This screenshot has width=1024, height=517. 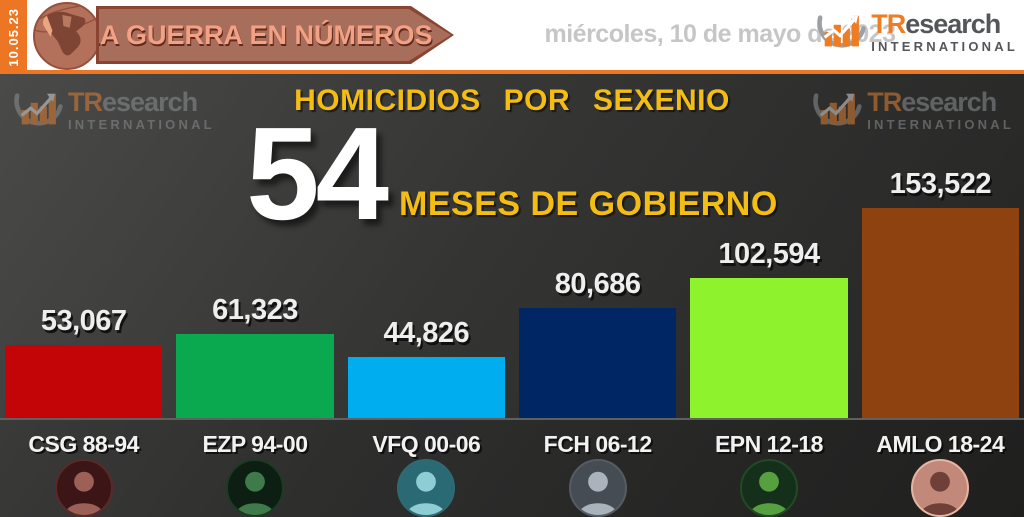 I want to click on legend-cell: AMLO 18-24, so click(x=940, y=468).